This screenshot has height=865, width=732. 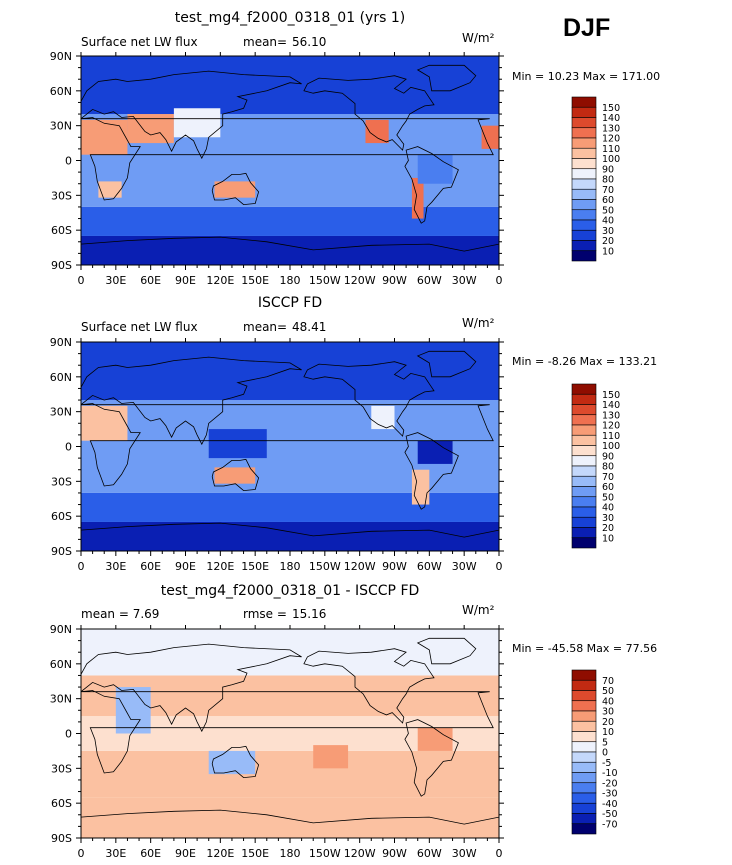 What do you see at coordinates (220, 853) in the screenshot?
I see `x-tick-label: 120E` at bounding box center [220, 853].